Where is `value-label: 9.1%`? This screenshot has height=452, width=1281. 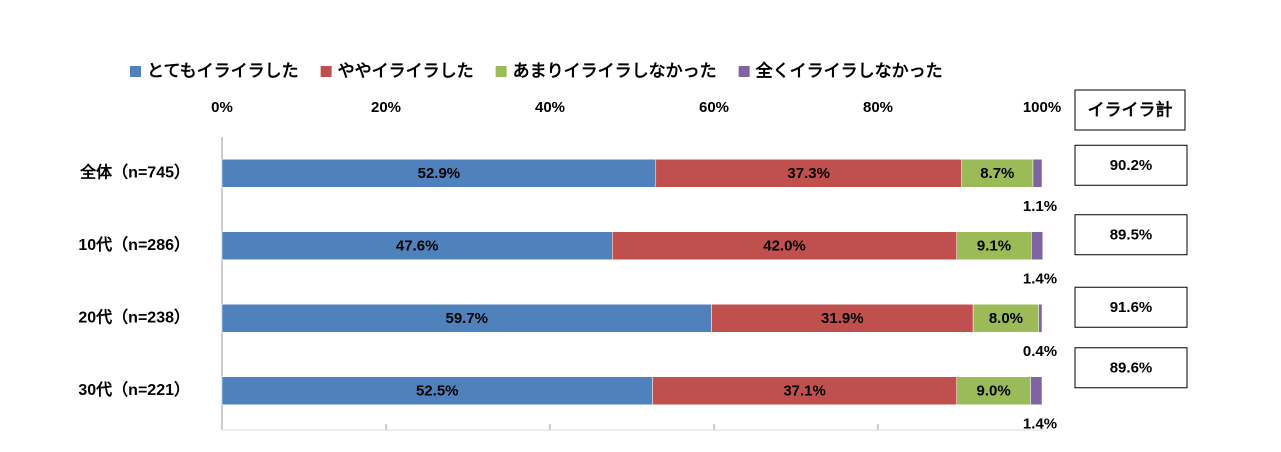
value-label: 9.1% is located at coordinates (994, 246).